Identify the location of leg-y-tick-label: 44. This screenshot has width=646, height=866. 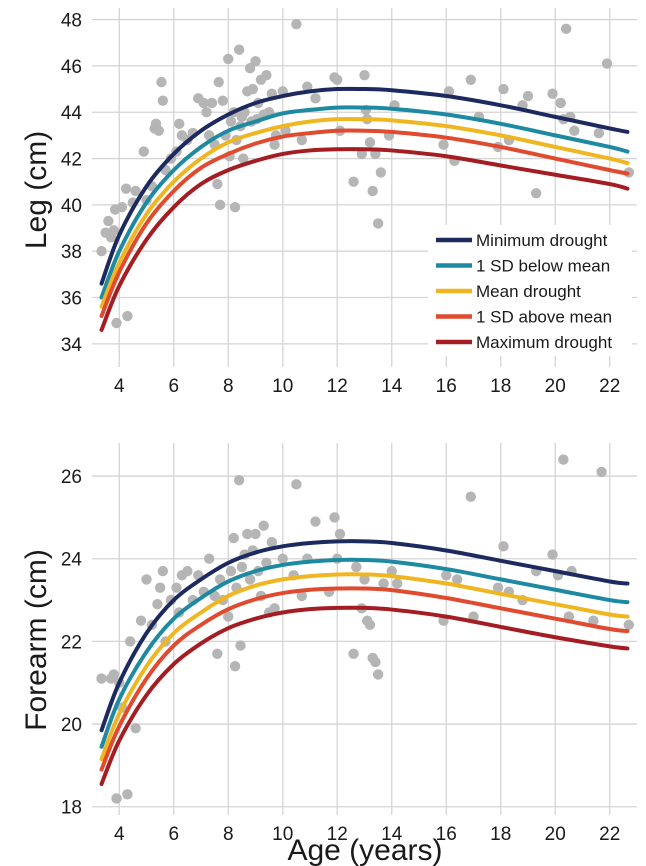
(72, 113).